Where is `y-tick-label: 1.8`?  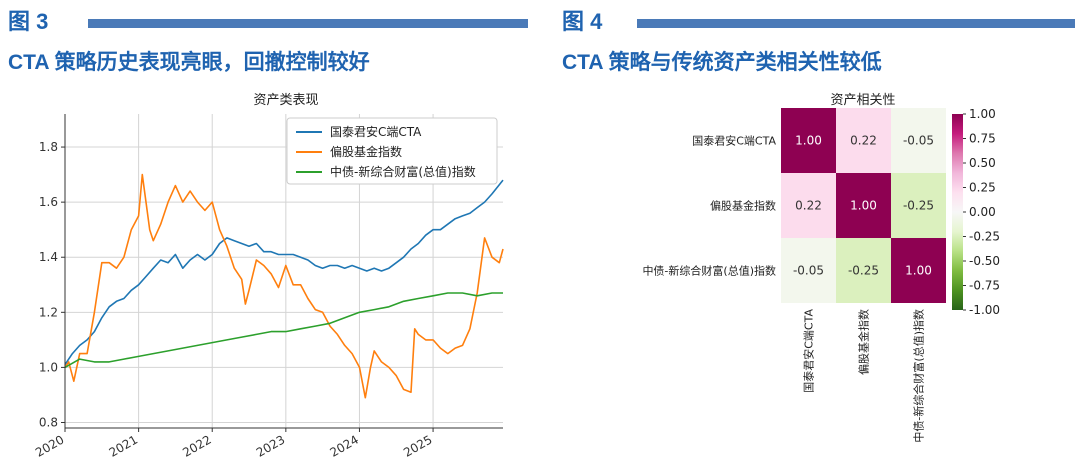 y-tick-label: 1.8 is located at coordinates (48, 147).